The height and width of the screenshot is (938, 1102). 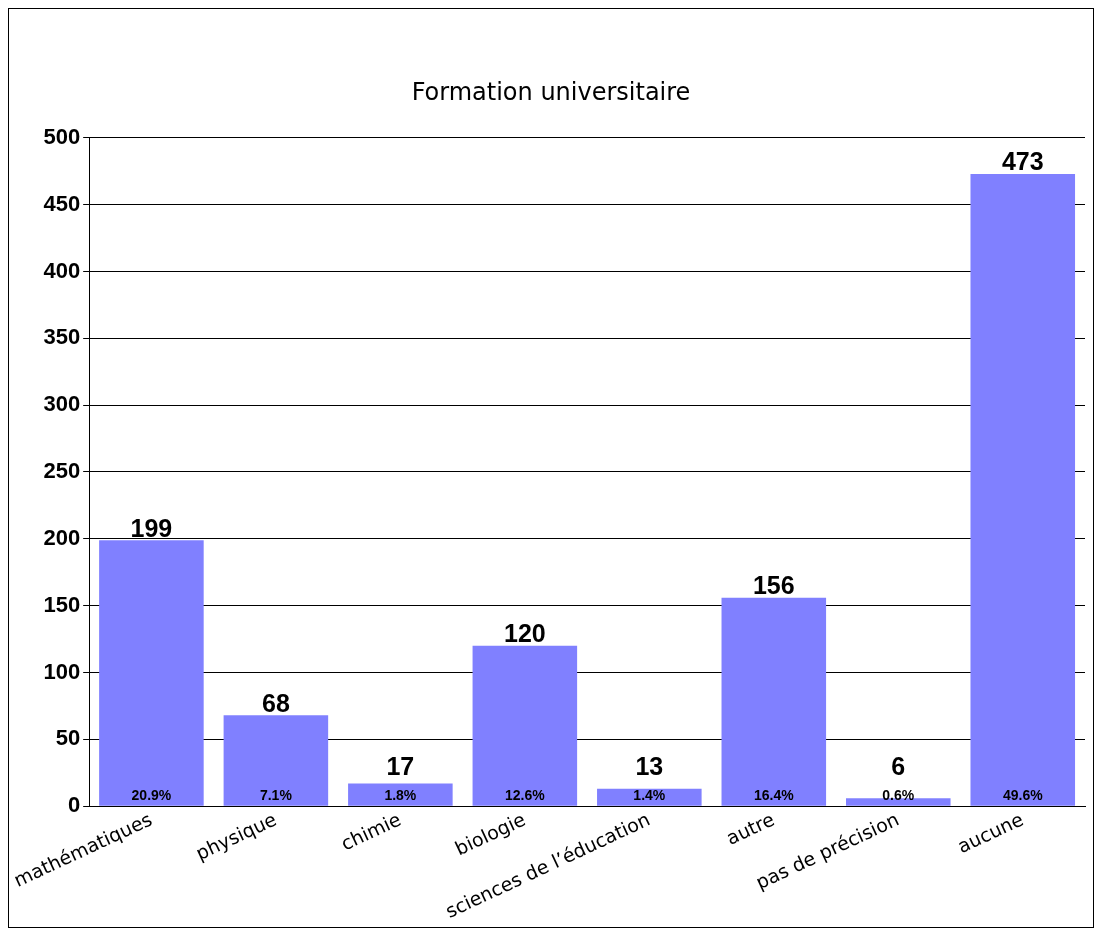 What do you see at coordinates (524, 633) in the screenshot?
I see `data-label: 120` at bounding box center [524, 633].